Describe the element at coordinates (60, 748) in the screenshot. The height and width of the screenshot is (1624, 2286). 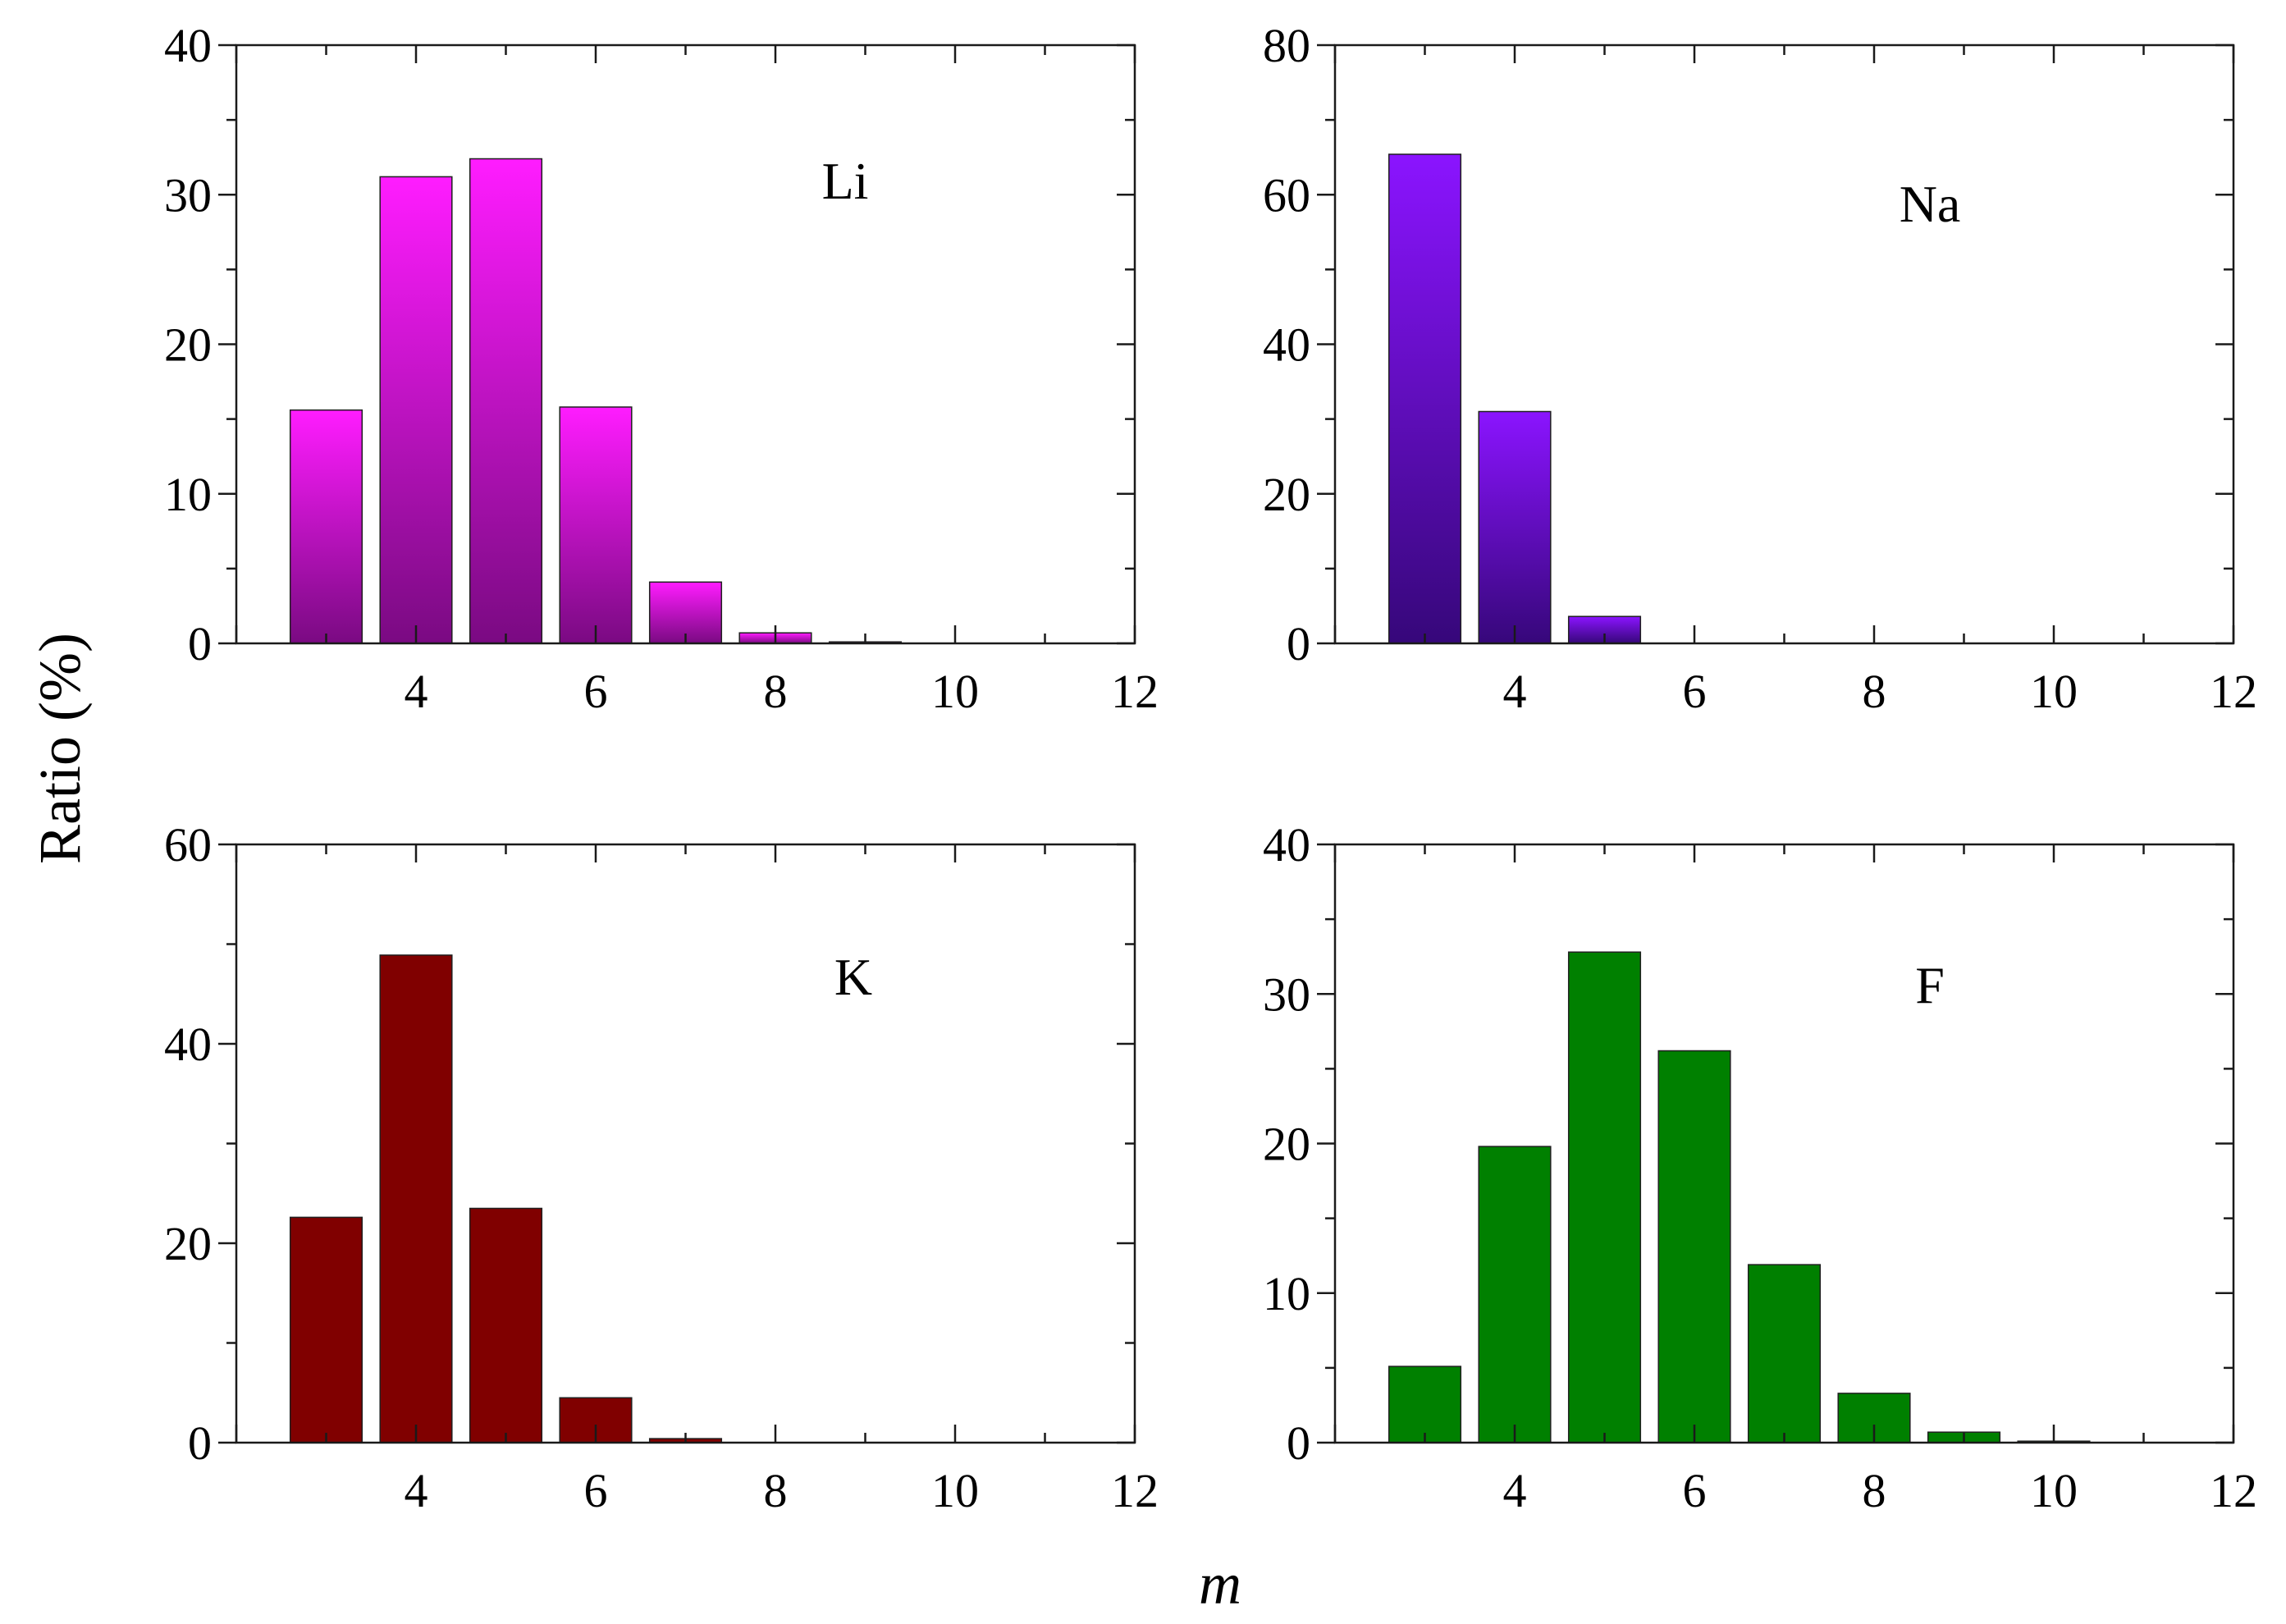
I see `figure-y-axis-title: Ratio (%)` at that location.